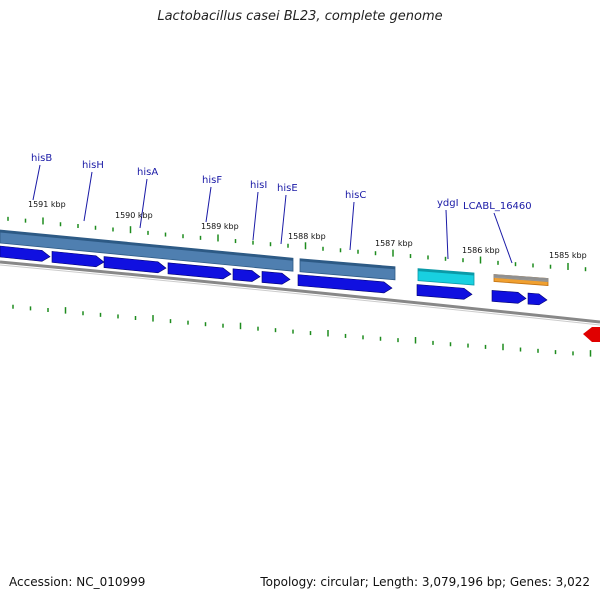 The height and width of the screenshot is (600, 600). Describe the element at coordinates (212, 180) in the screenshot. I see `gene-label-hisF: hisF` at that location.